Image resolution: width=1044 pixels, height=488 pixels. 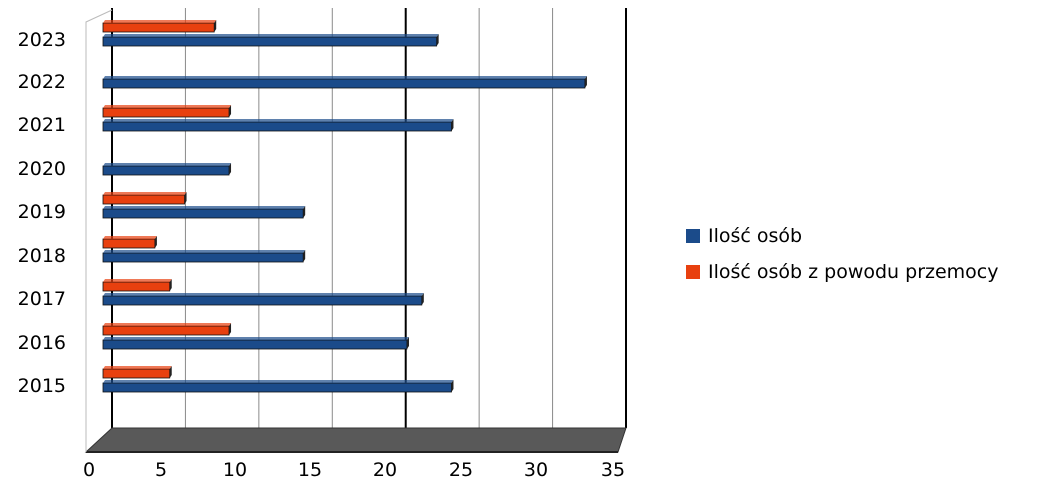 I want to click on left-wall-edge, so click(x=99, y=230).